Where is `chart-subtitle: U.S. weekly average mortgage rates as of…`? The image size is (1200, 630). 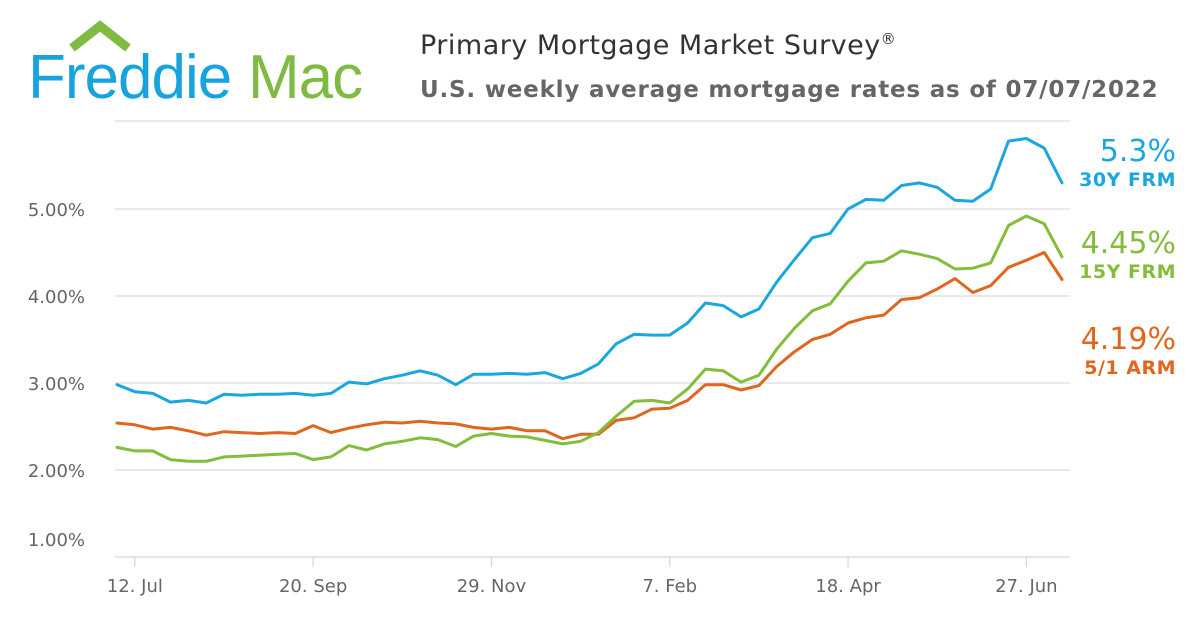
chart-subtitle: U.S. weekly average mortgage rates as of… is located at coordinates (789, 90).